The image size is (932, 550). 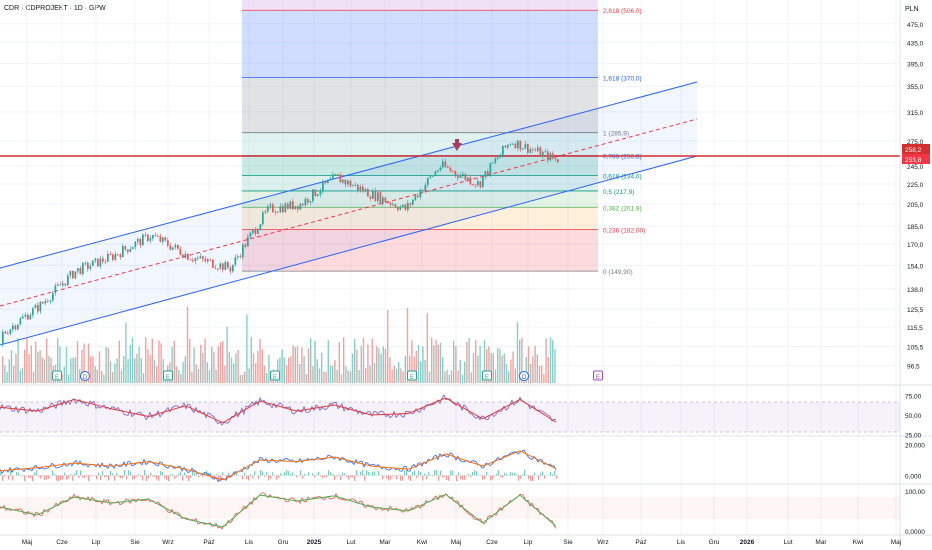 I want to click on y-tick-label: 245,0, so click(x=915, y=167).